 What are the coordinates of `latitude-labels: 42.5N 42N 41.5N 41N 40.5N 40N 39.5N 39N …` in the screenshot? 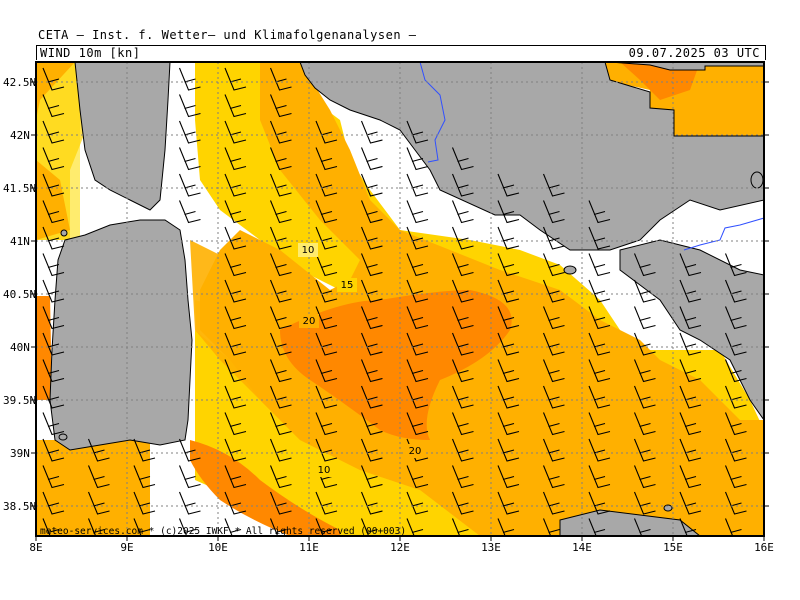 It's located at (19, 294).